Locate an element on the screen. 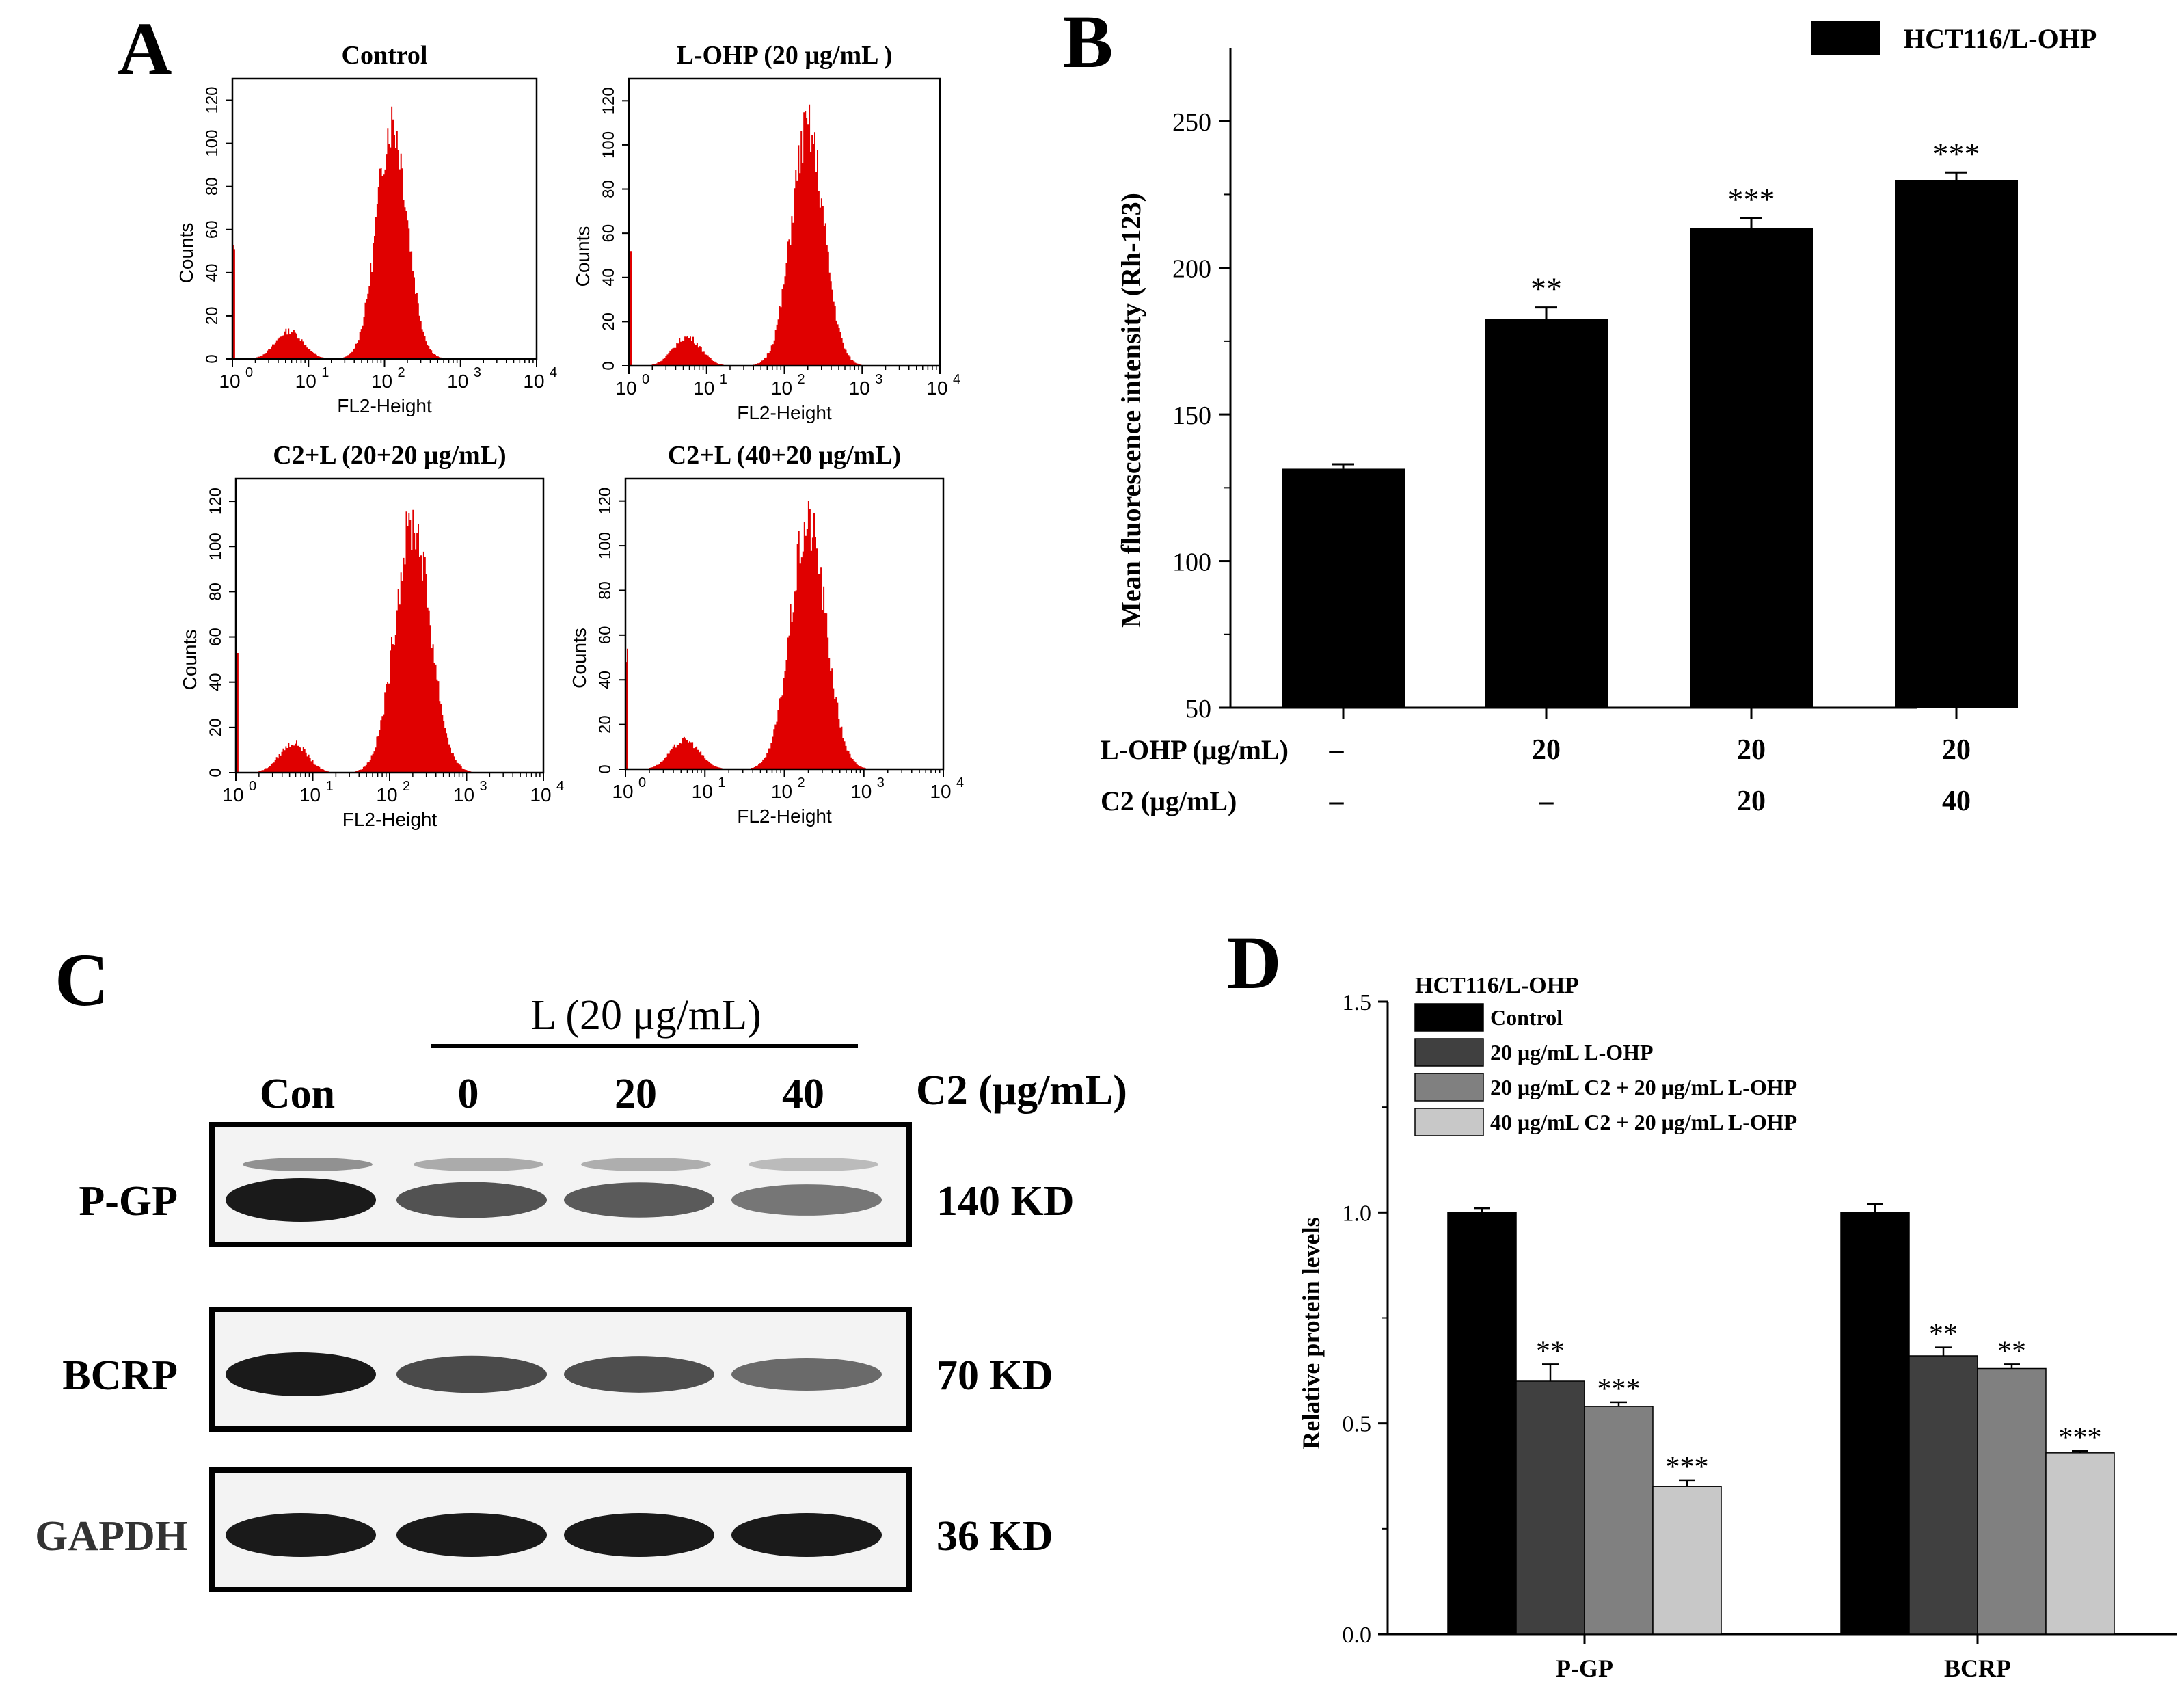 Image resolution: width=2184 pixels, height=1695 pixels. b-y-tick-label: 150 is located at coordinates (1191, 415).